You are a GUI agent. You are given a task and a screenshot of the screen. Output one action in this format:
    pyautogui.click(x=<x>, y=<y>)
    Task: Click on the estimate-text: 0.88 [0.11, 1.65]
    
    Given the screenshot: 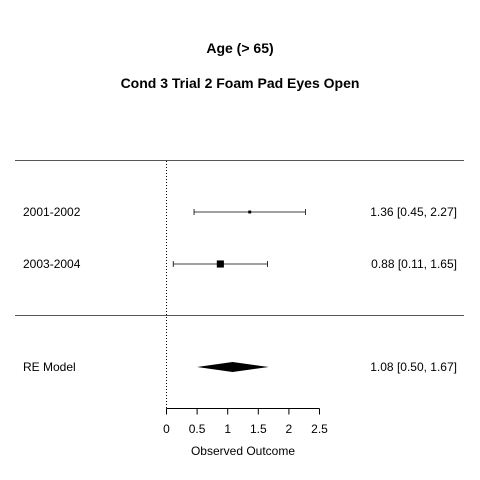 What is the action you would take?
    pyautogui.click(x=414, y=264)
    